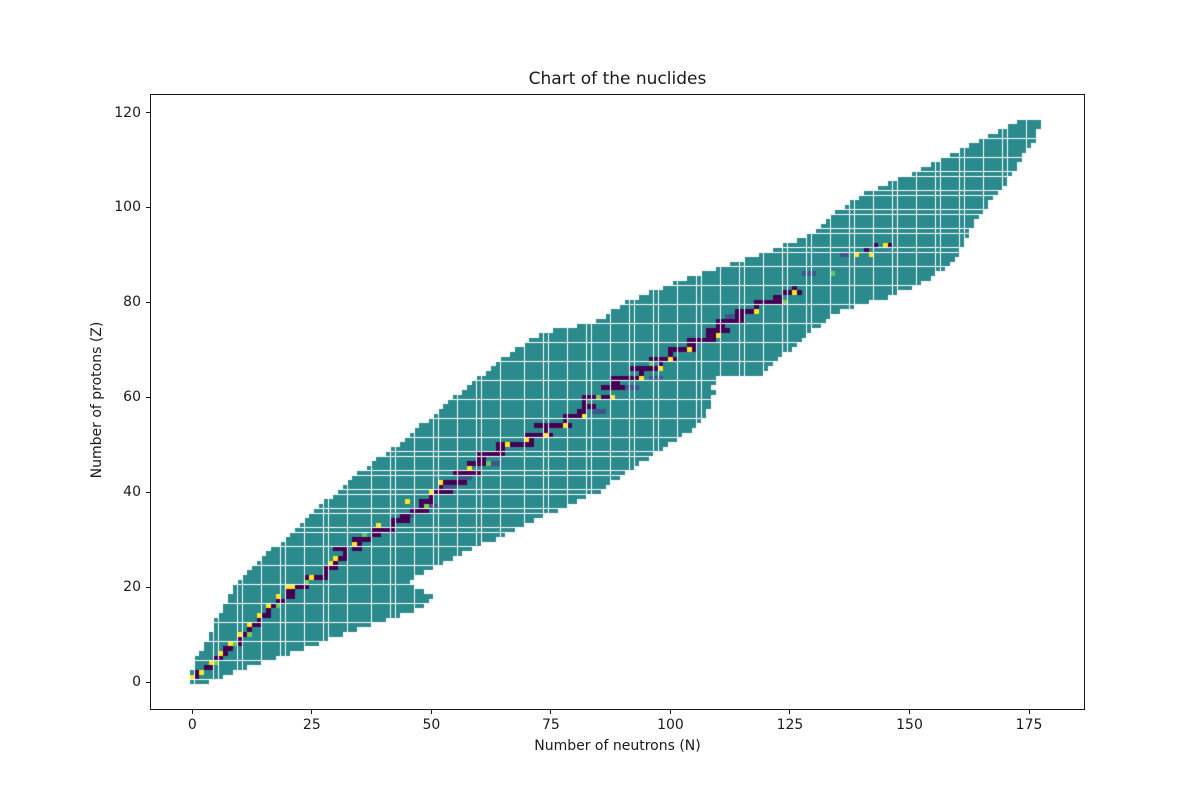 The height and width of the screenshot is (800, 1200). What do you see at coordinates (132, 492) in the screenshot?
I see `y-tick-label: 40` at bounding box center [132, 492].